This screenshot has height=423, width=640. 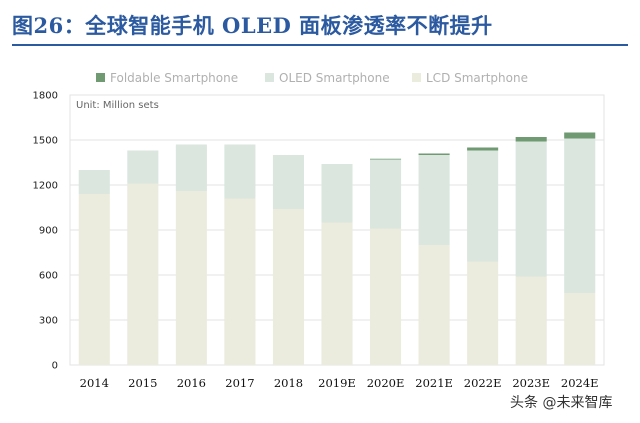 What do you see at coordinates (434, 383) in the screenshot?
I see `x-tick-label: 2021E` at bounding box center [434, 383].